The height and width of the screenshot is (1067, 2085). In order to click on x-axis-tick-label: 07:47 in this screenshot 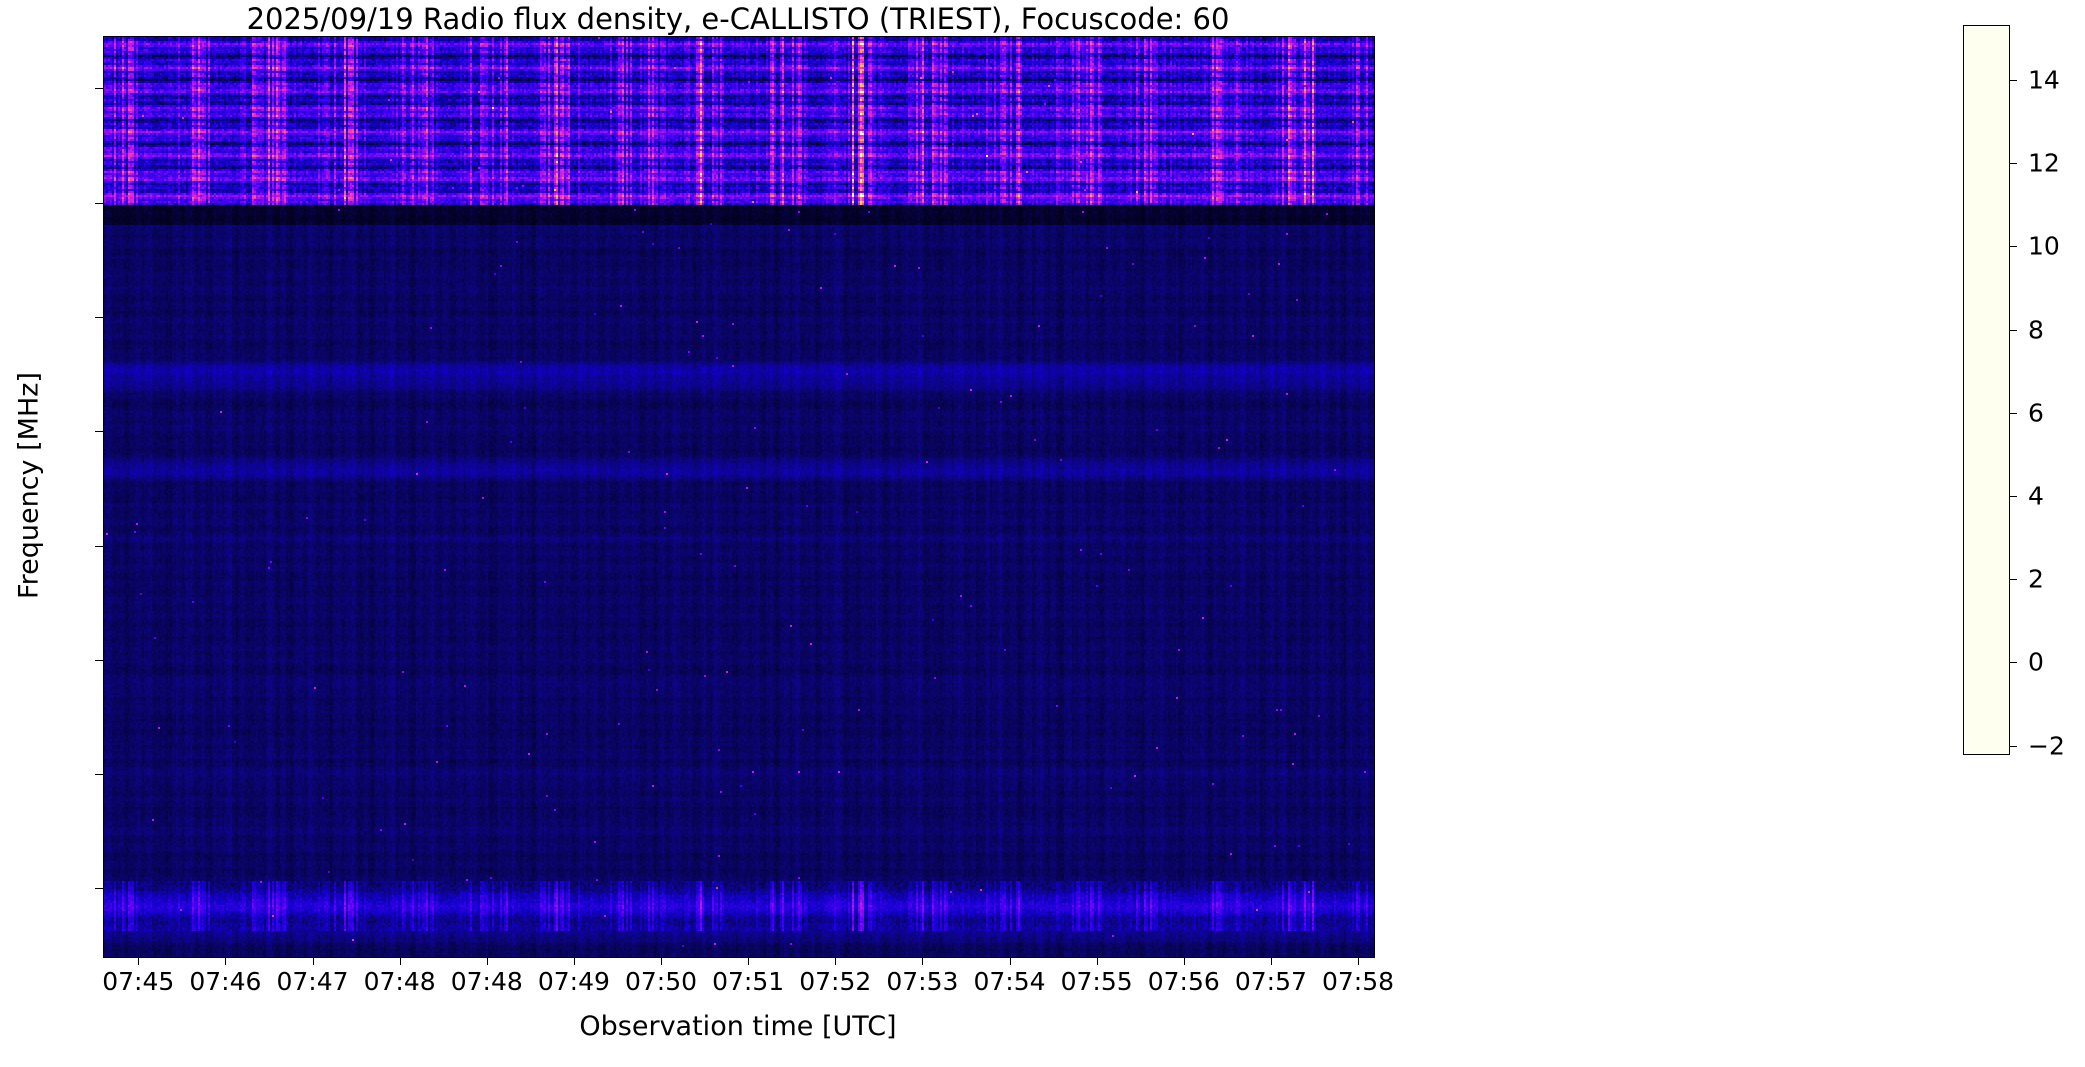, I will do `click(312, 981)`.